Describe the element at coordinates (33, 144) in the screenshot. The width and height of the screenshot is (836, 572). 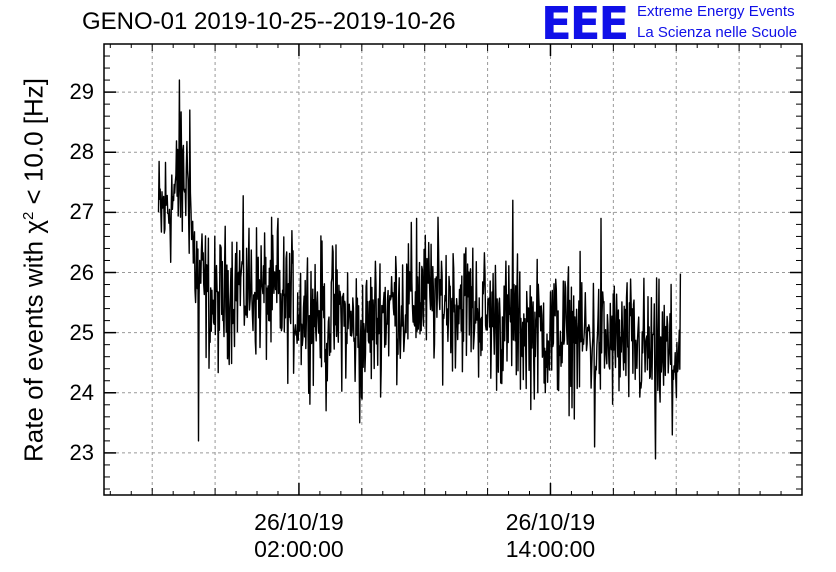
I see `y-axis-label-suffix: < 10.0 [Hz]` at that location.